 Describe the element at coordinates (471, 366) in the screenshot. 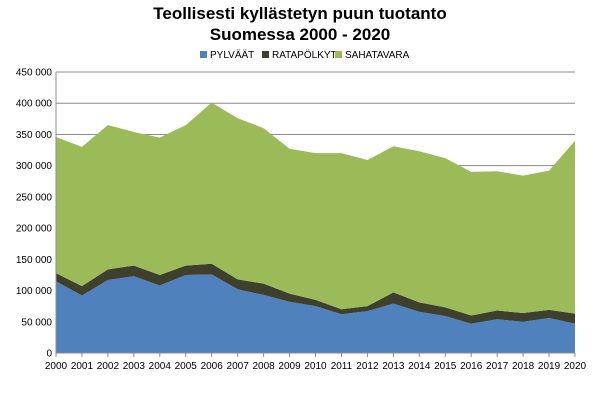

I see `x-tick-label-2016: 2016` at that location.